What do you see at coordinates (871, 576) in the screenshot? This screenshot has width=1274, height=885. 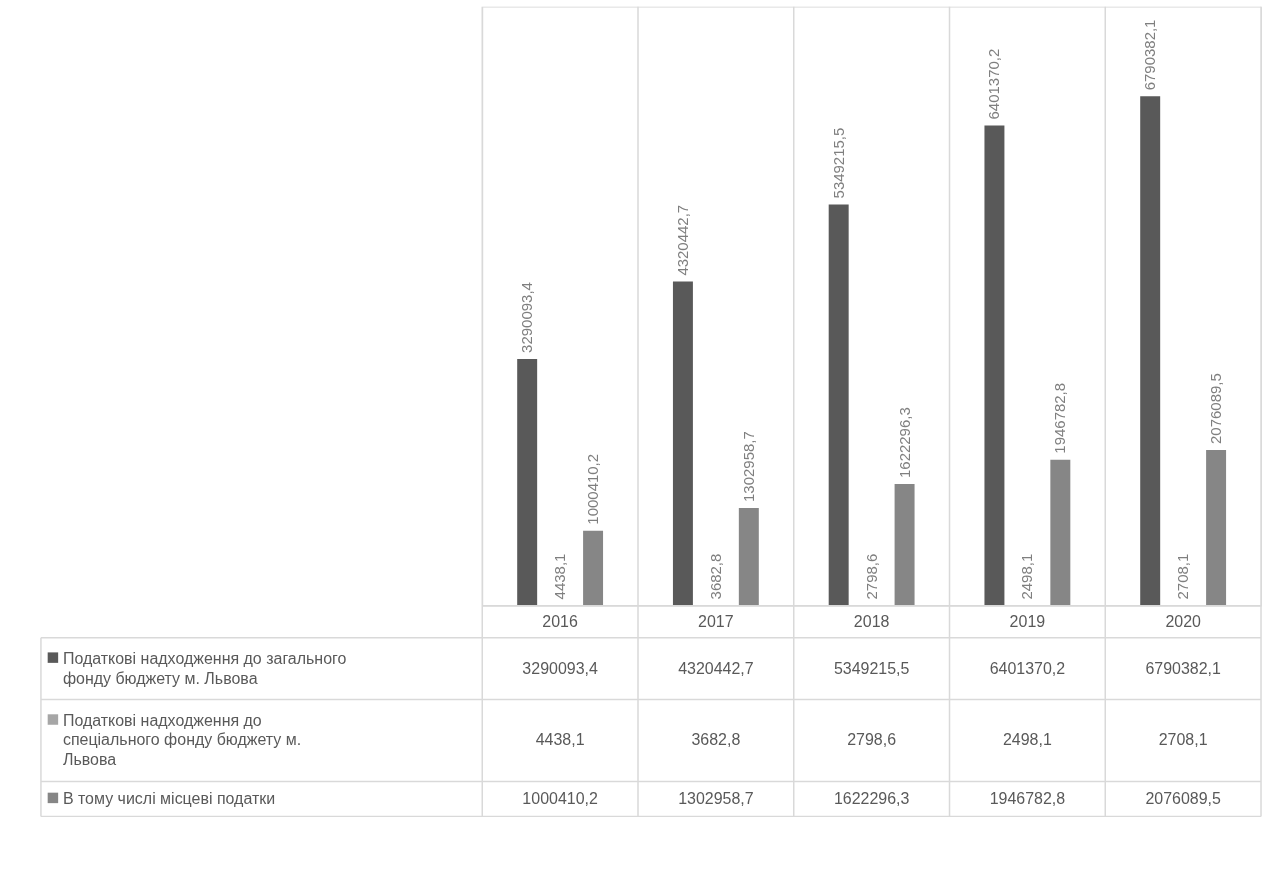 I see `text: 2798,6` at bounding box center [871, 576].